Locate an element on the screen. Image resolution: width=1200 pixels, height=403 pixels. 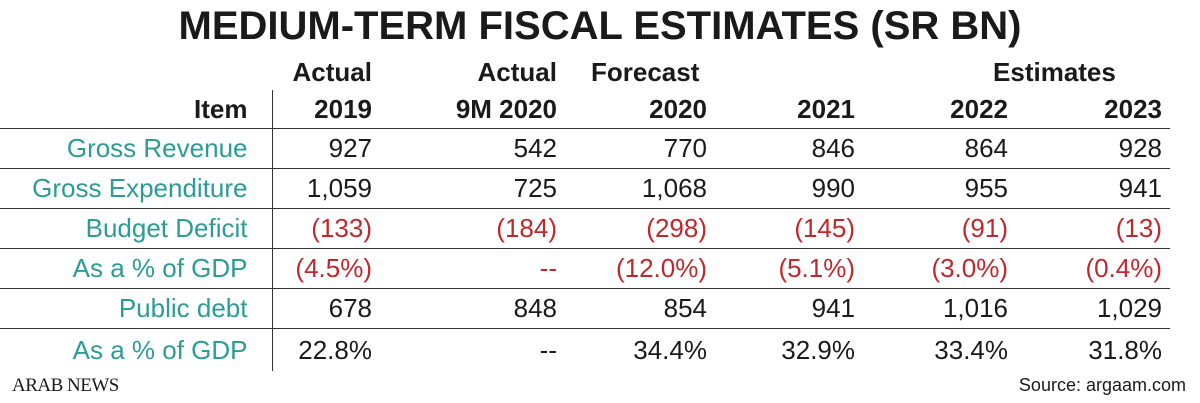
table-cell: 846 is located at coordinates (789, 148).